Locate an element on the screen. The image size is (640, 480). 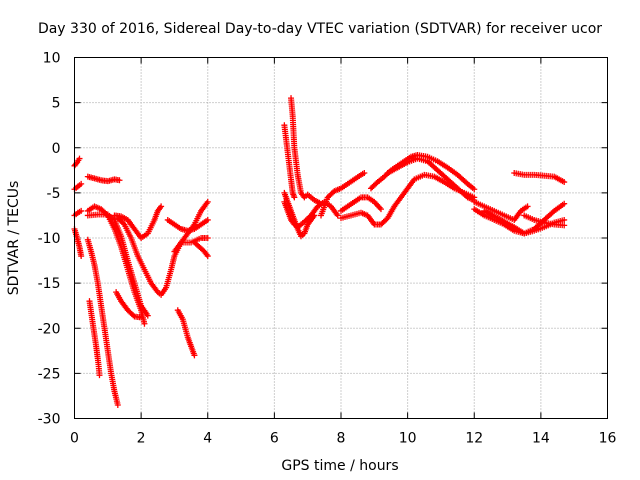
x-axis-label: GPS time / hours is located at coordinates (339, 466).